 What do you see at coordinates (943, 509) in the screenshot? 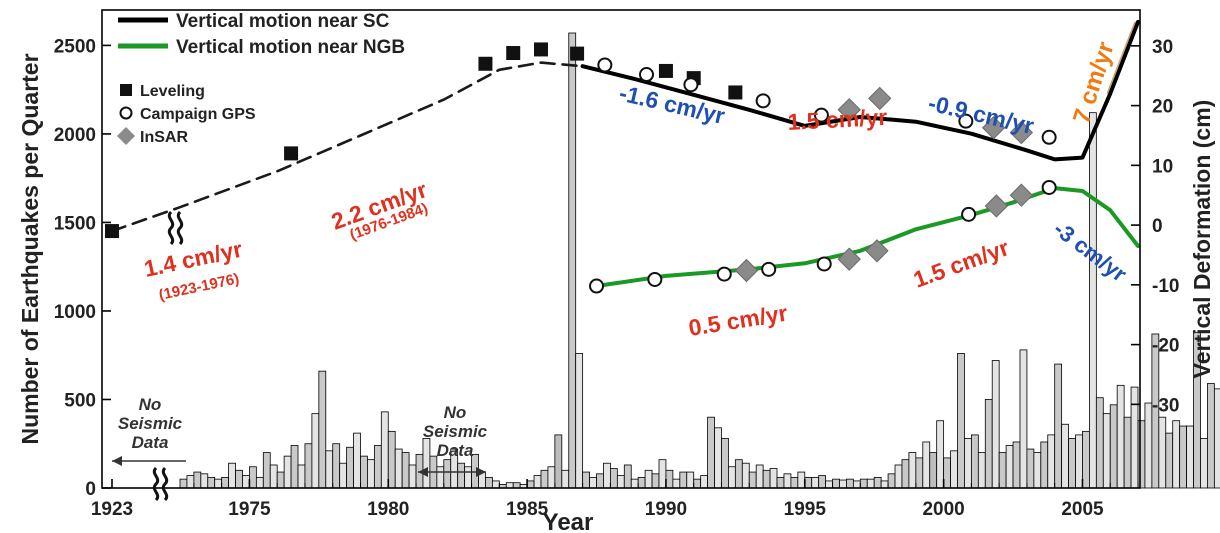
I see `x-tick-label: 2000` at bounding box center [943, 509].